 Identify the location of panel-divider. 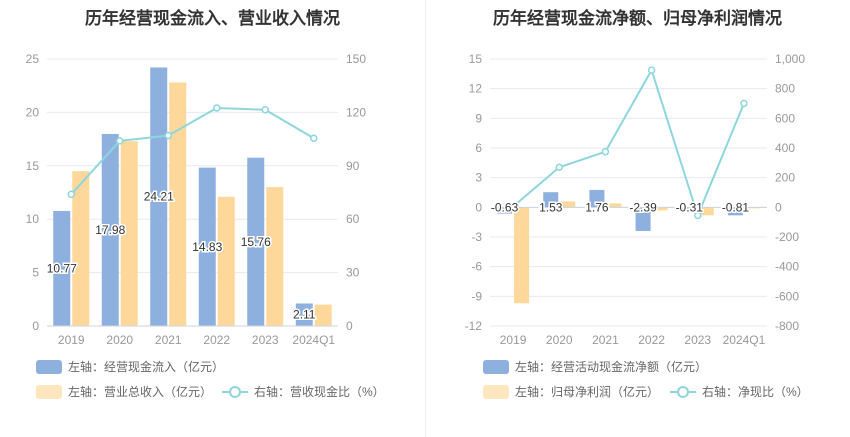
(425, 218).